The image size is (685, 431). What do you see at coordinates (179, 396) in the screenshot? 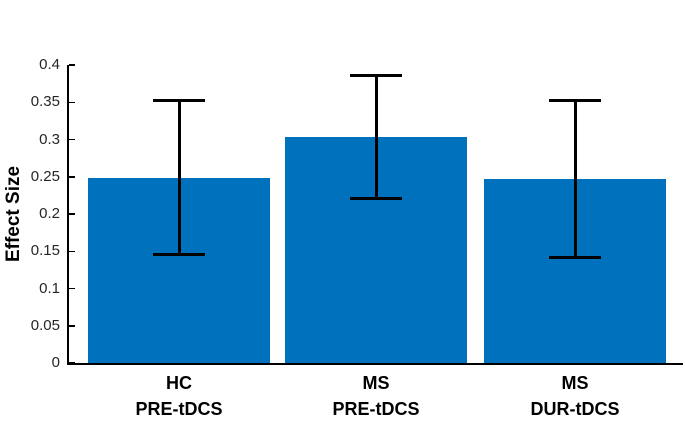
I see `x-category-label: HC PRE-tDCS` at bounding box center [179, 396].